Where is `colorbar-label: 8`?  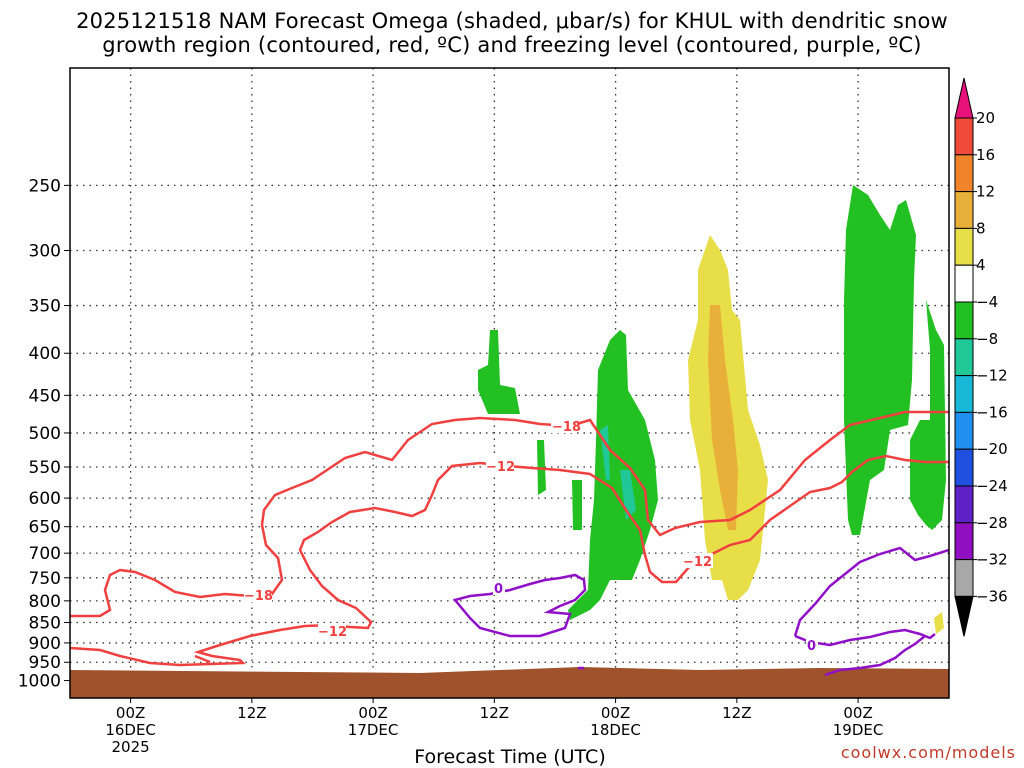
colorbar-label: 8 is located at coordinates (981, 228).